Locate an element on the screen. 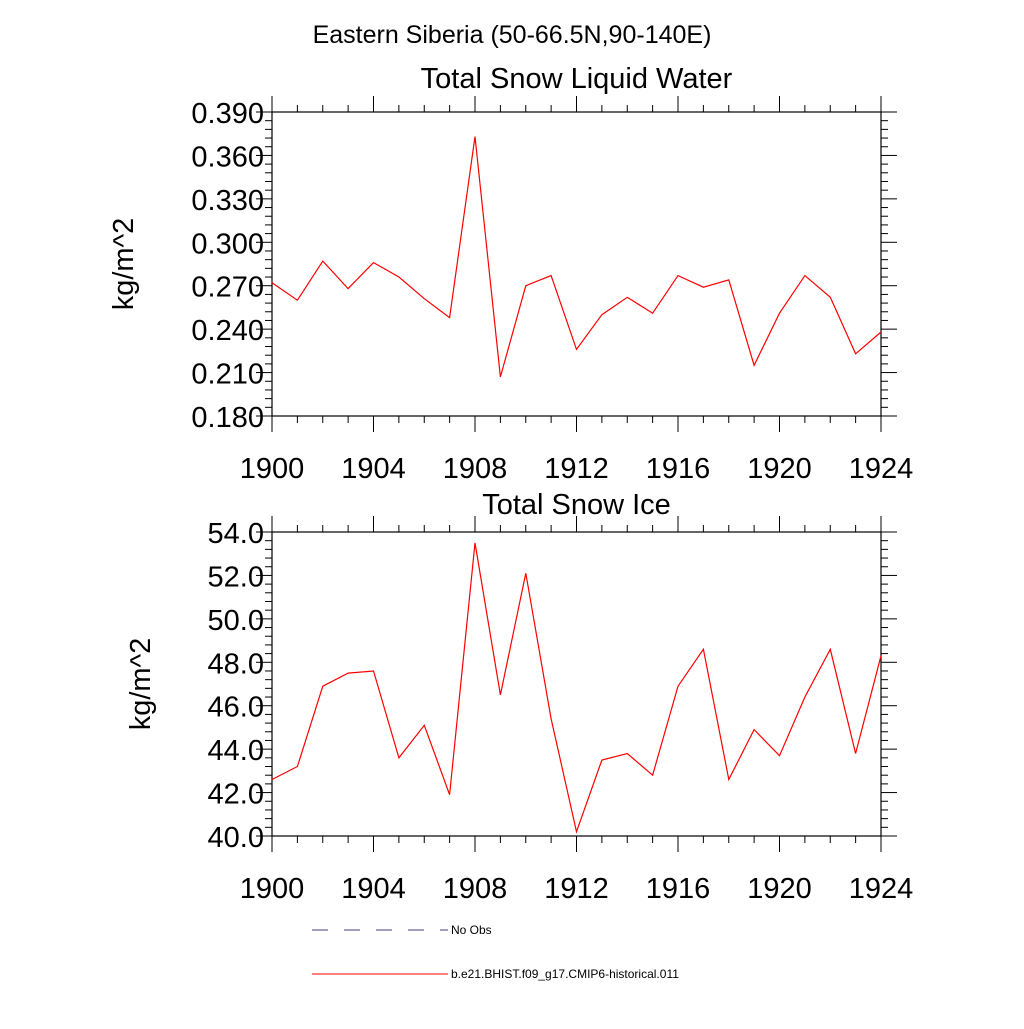  legend-model-label: b.e21.BHIST.f09_g17.CMIP6-historical.011 is located at coordinates (565, 974).